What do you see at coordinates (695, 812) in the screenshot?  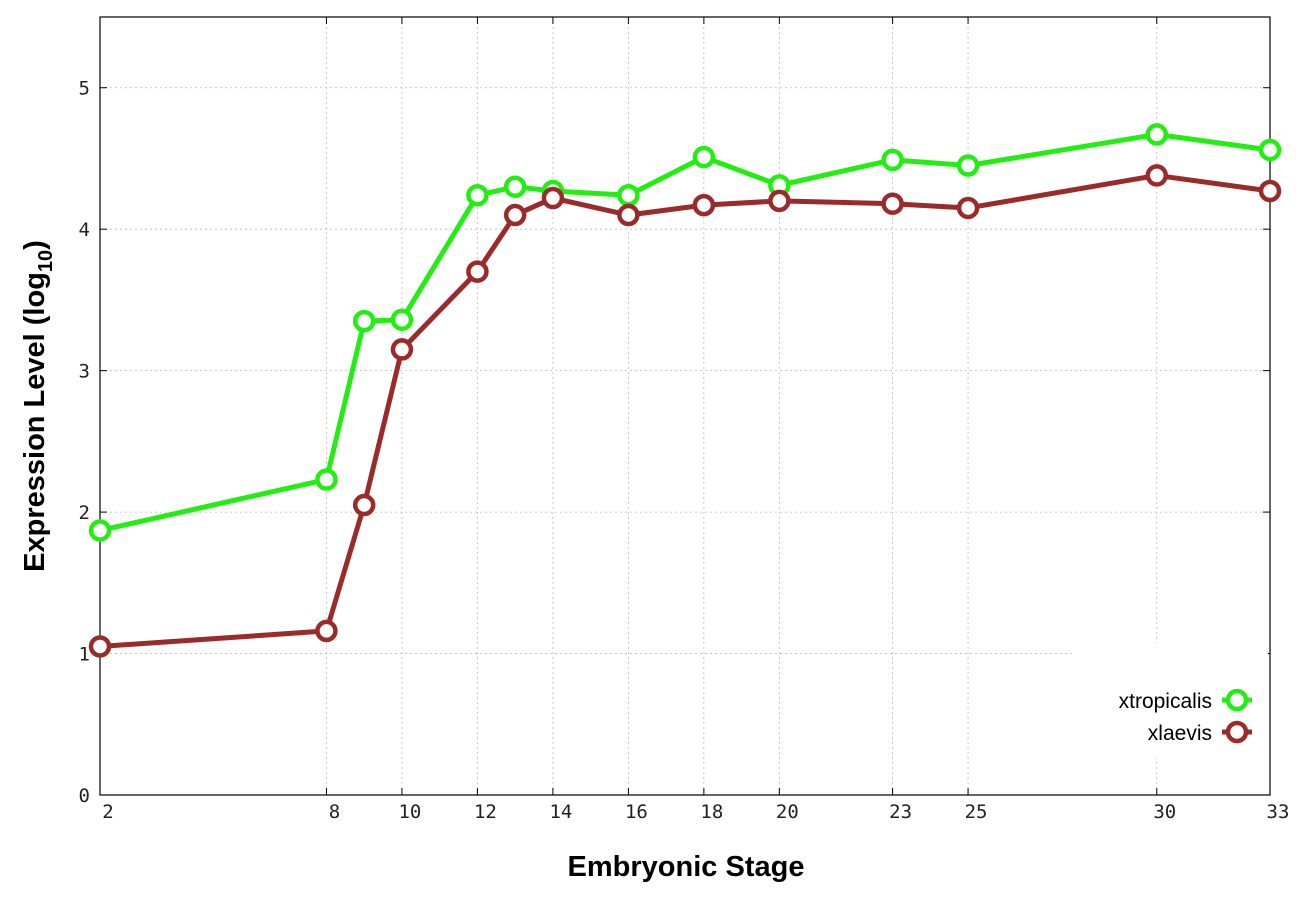 I see `x-tick-labels: 2 8 10 12 14 16 18 20 23 25 30 33` at bounding box center [695, 812].